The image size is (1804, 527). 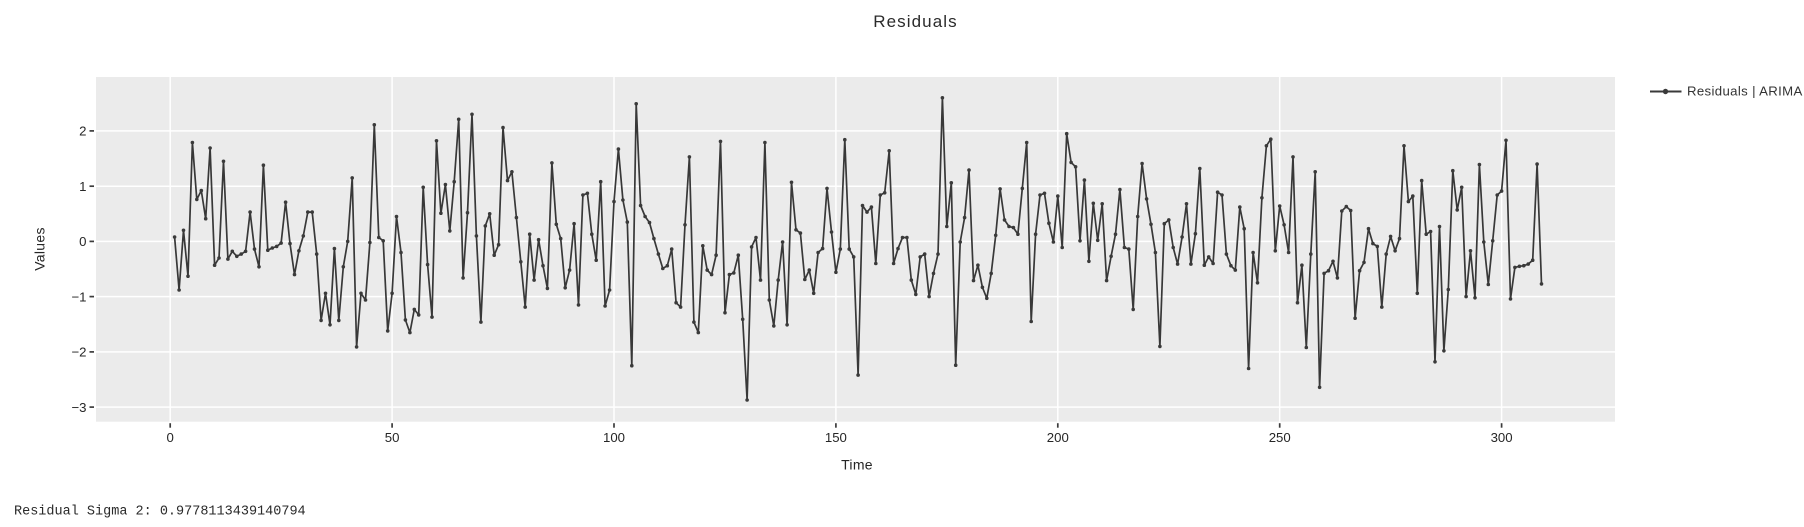 What do you see at coordinates (614, 437) in the screenshot?
I see `svg-text: 100` at bounding box center [614, 437].